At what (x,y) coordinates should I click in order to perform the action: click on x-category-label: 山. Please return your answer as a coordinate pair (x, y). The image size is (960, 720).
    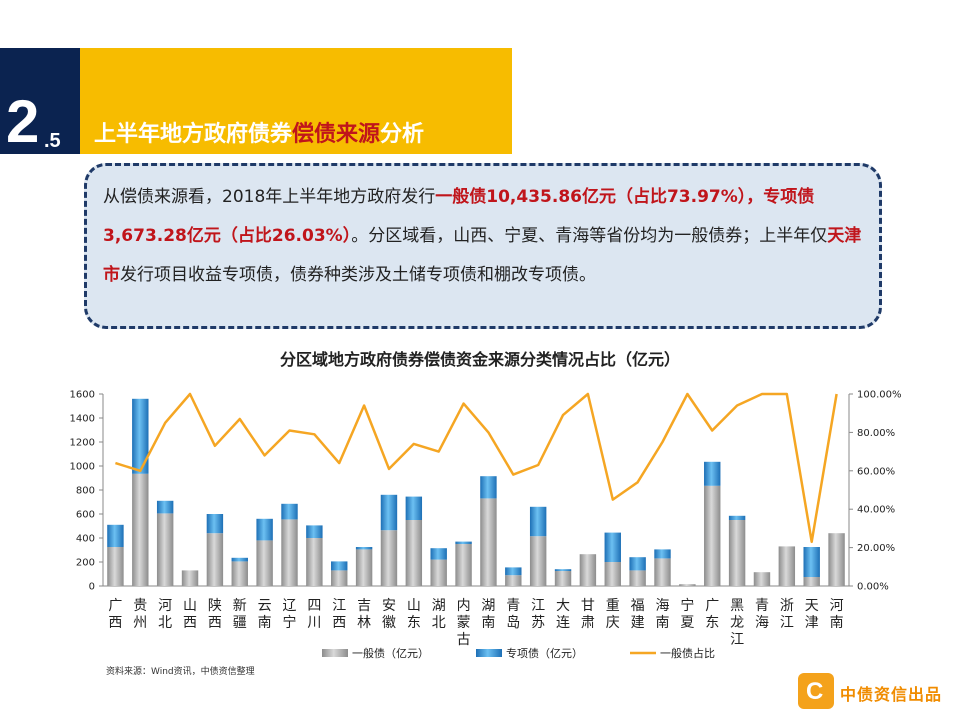
    Looking at the image, I should click on (190, 606).